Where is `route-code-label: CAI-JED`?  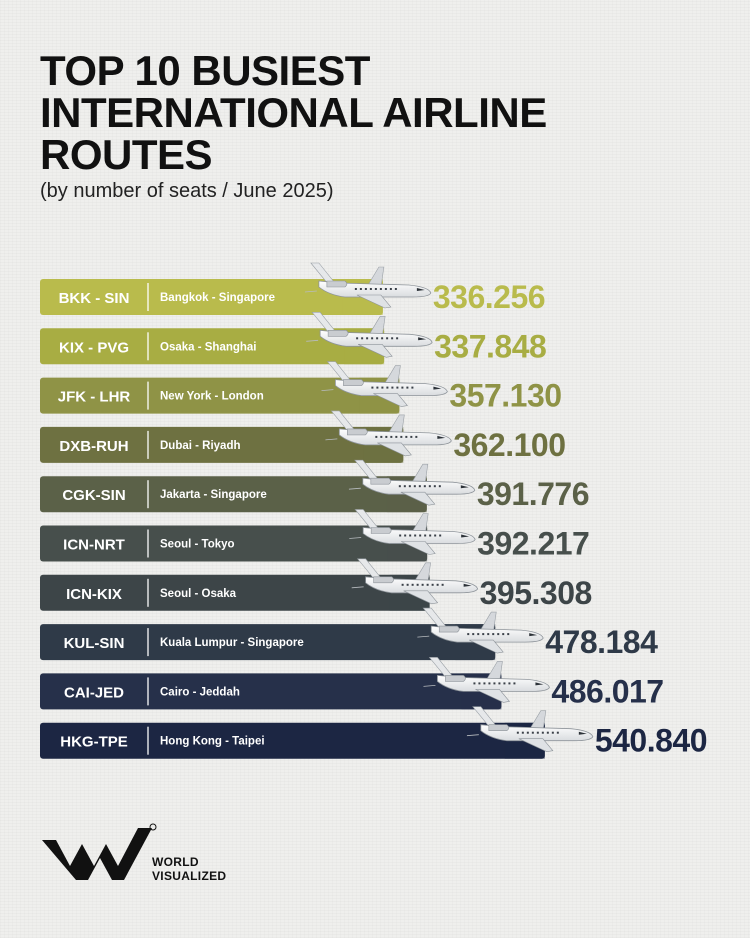 route-code-label: CAI-JED is located at coordinates (94, 692).